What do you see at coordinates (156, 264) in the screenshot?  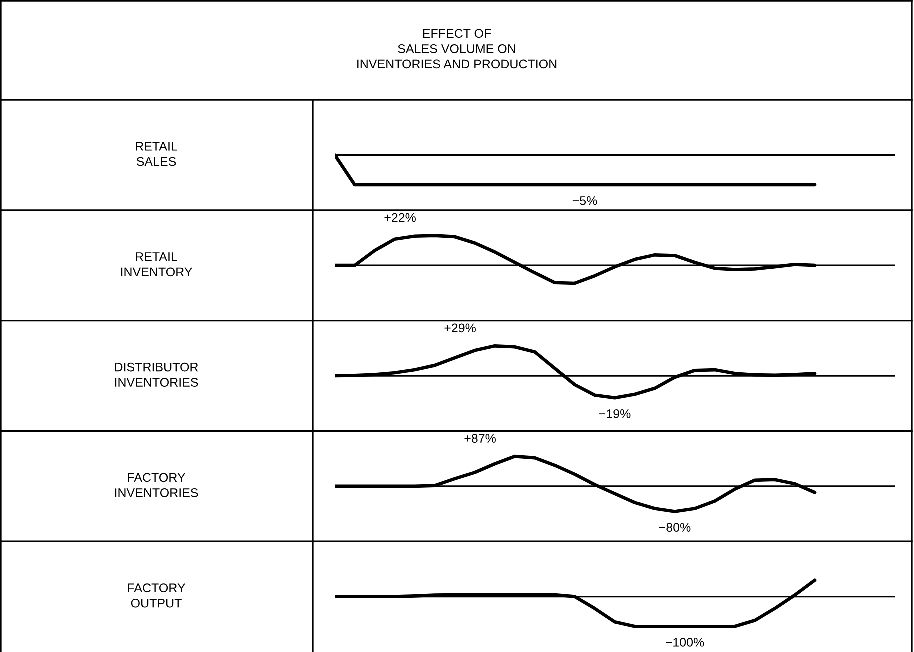 I see `y-axis-title: RETAIL INVENTORY` at bounding box center [156, 264].